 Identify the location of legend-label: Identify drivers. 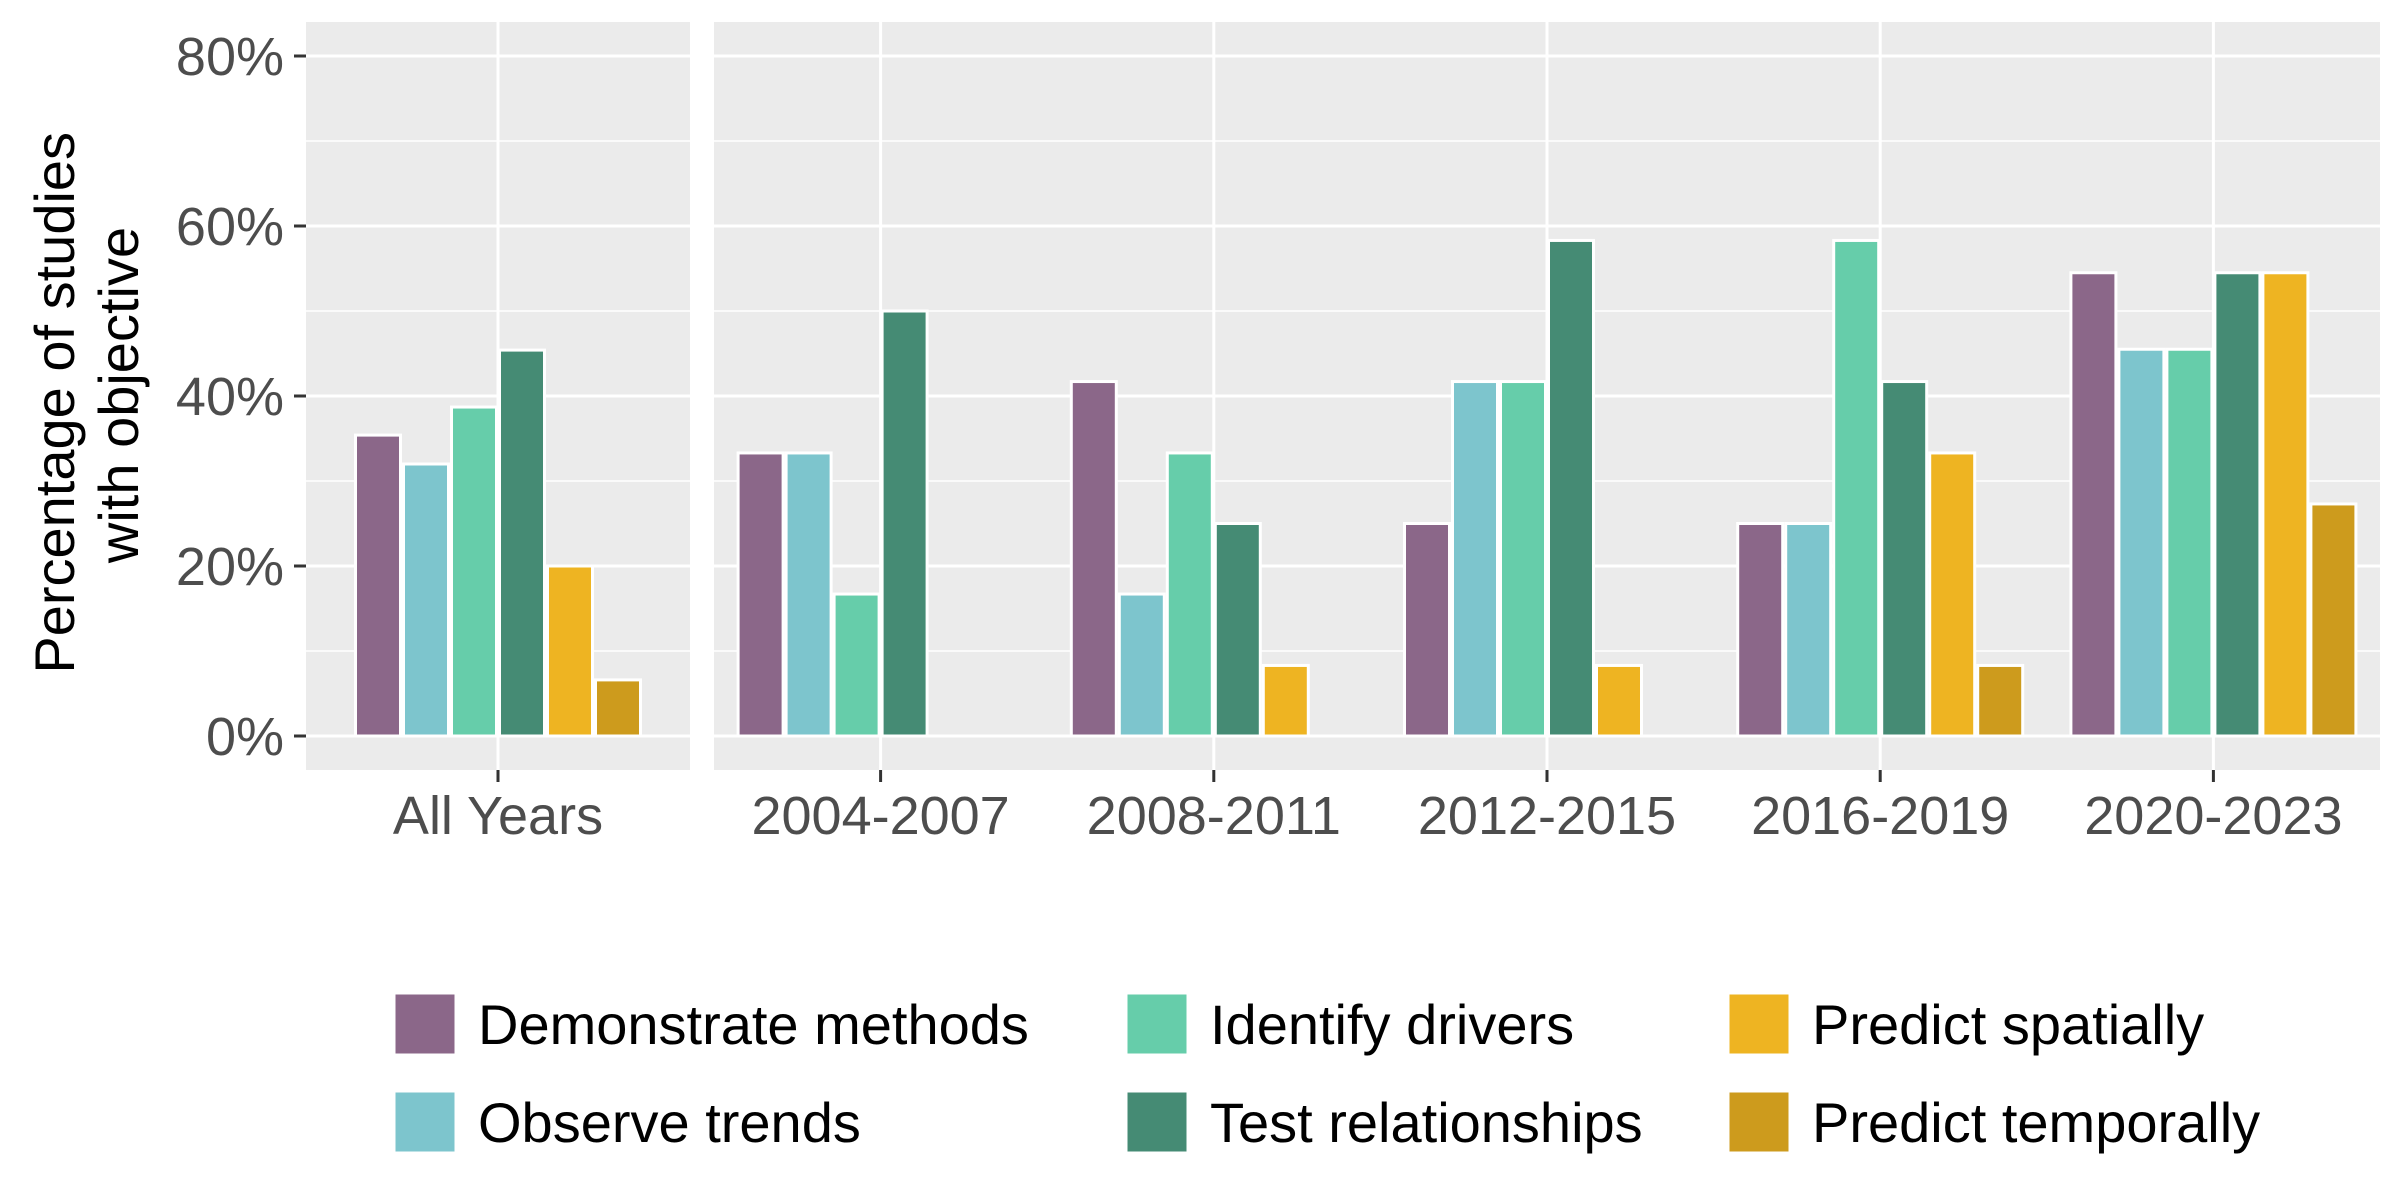
(1392, 1024).